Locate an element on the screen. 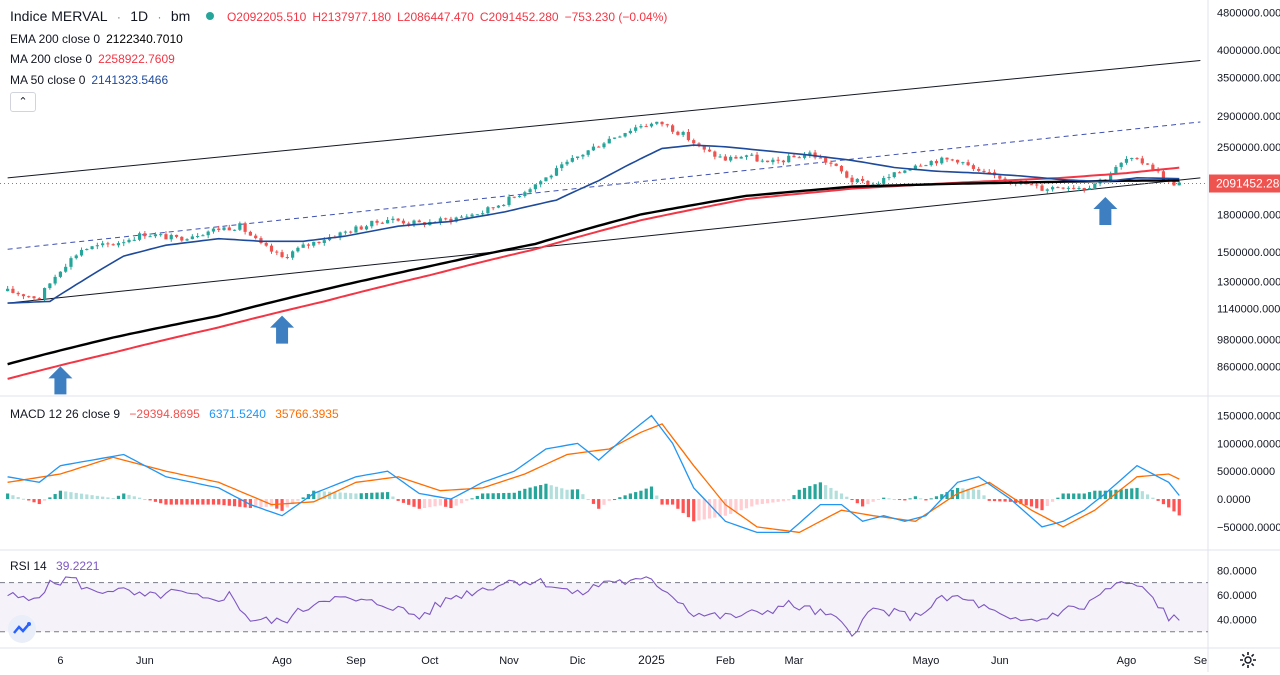 Image resolution: width=1280 pixels, height=675 pixels. exchange-label: bm is located at coordinates (180, 16).